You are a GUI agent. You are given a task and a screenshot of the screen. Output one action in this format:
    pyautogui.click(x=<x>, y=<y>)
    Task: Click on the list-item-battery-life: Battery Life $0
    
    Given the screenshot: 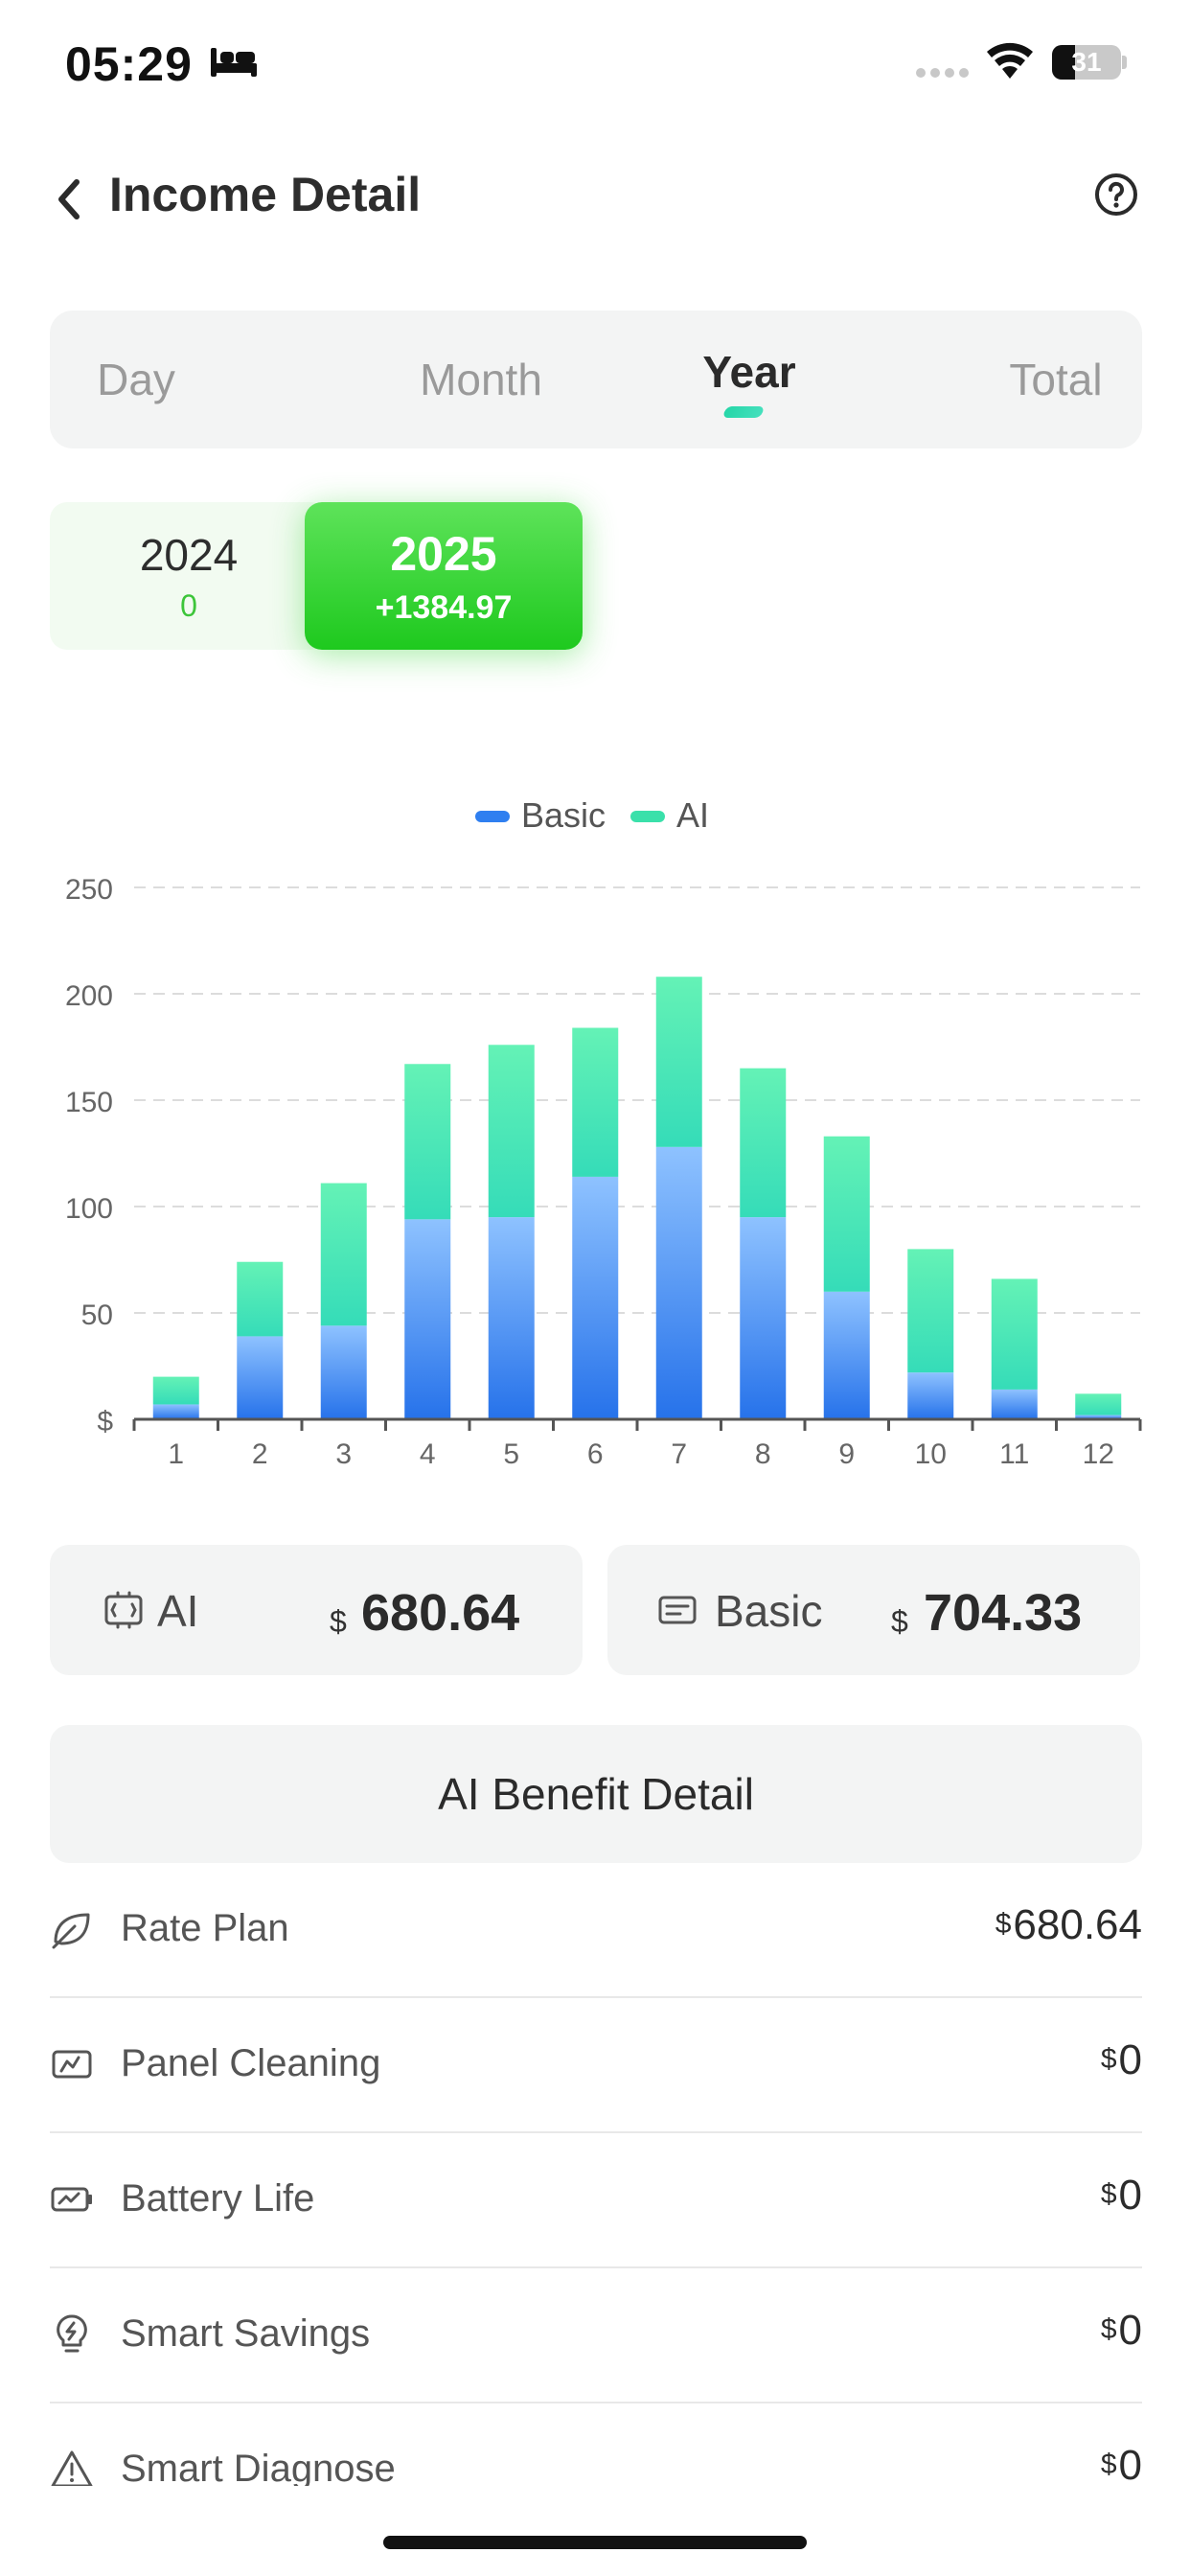 What is the action you would take?
    pyautogui.click(x=596, y=2200)
    